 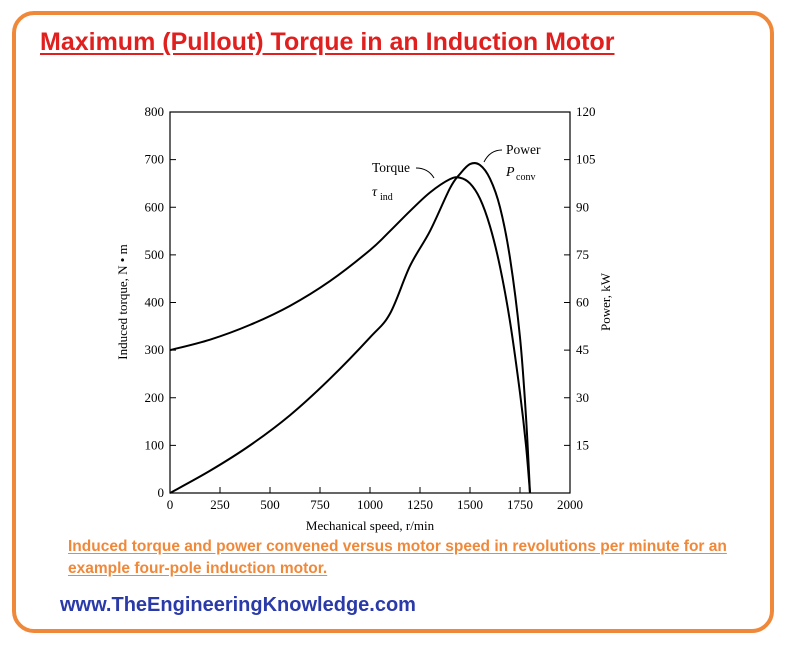 I want to click on website-url: www.TheEngineeringKnowledge.com, so click(x=238, y=605).